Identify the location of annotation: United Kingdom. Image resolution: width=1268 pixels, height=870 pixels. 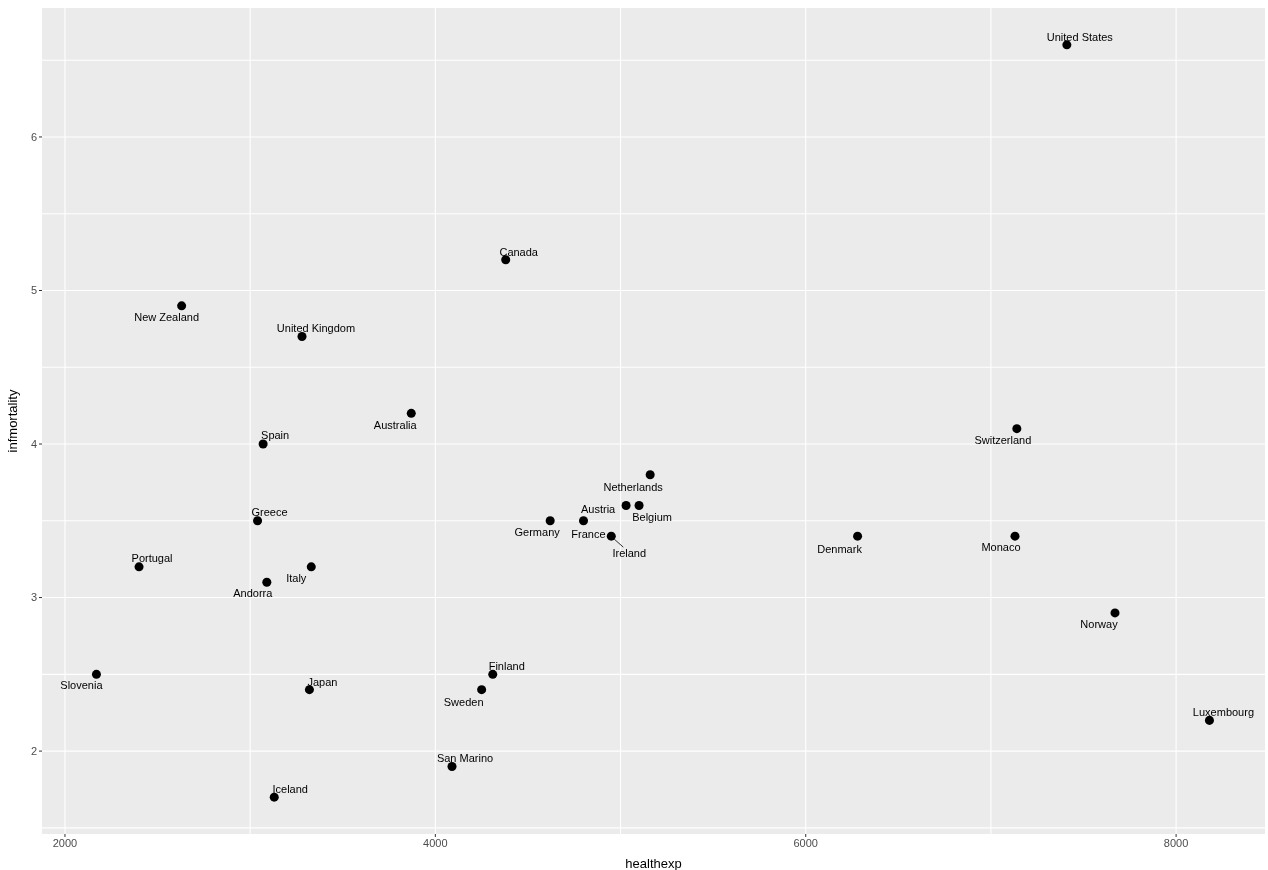
(316, 327).